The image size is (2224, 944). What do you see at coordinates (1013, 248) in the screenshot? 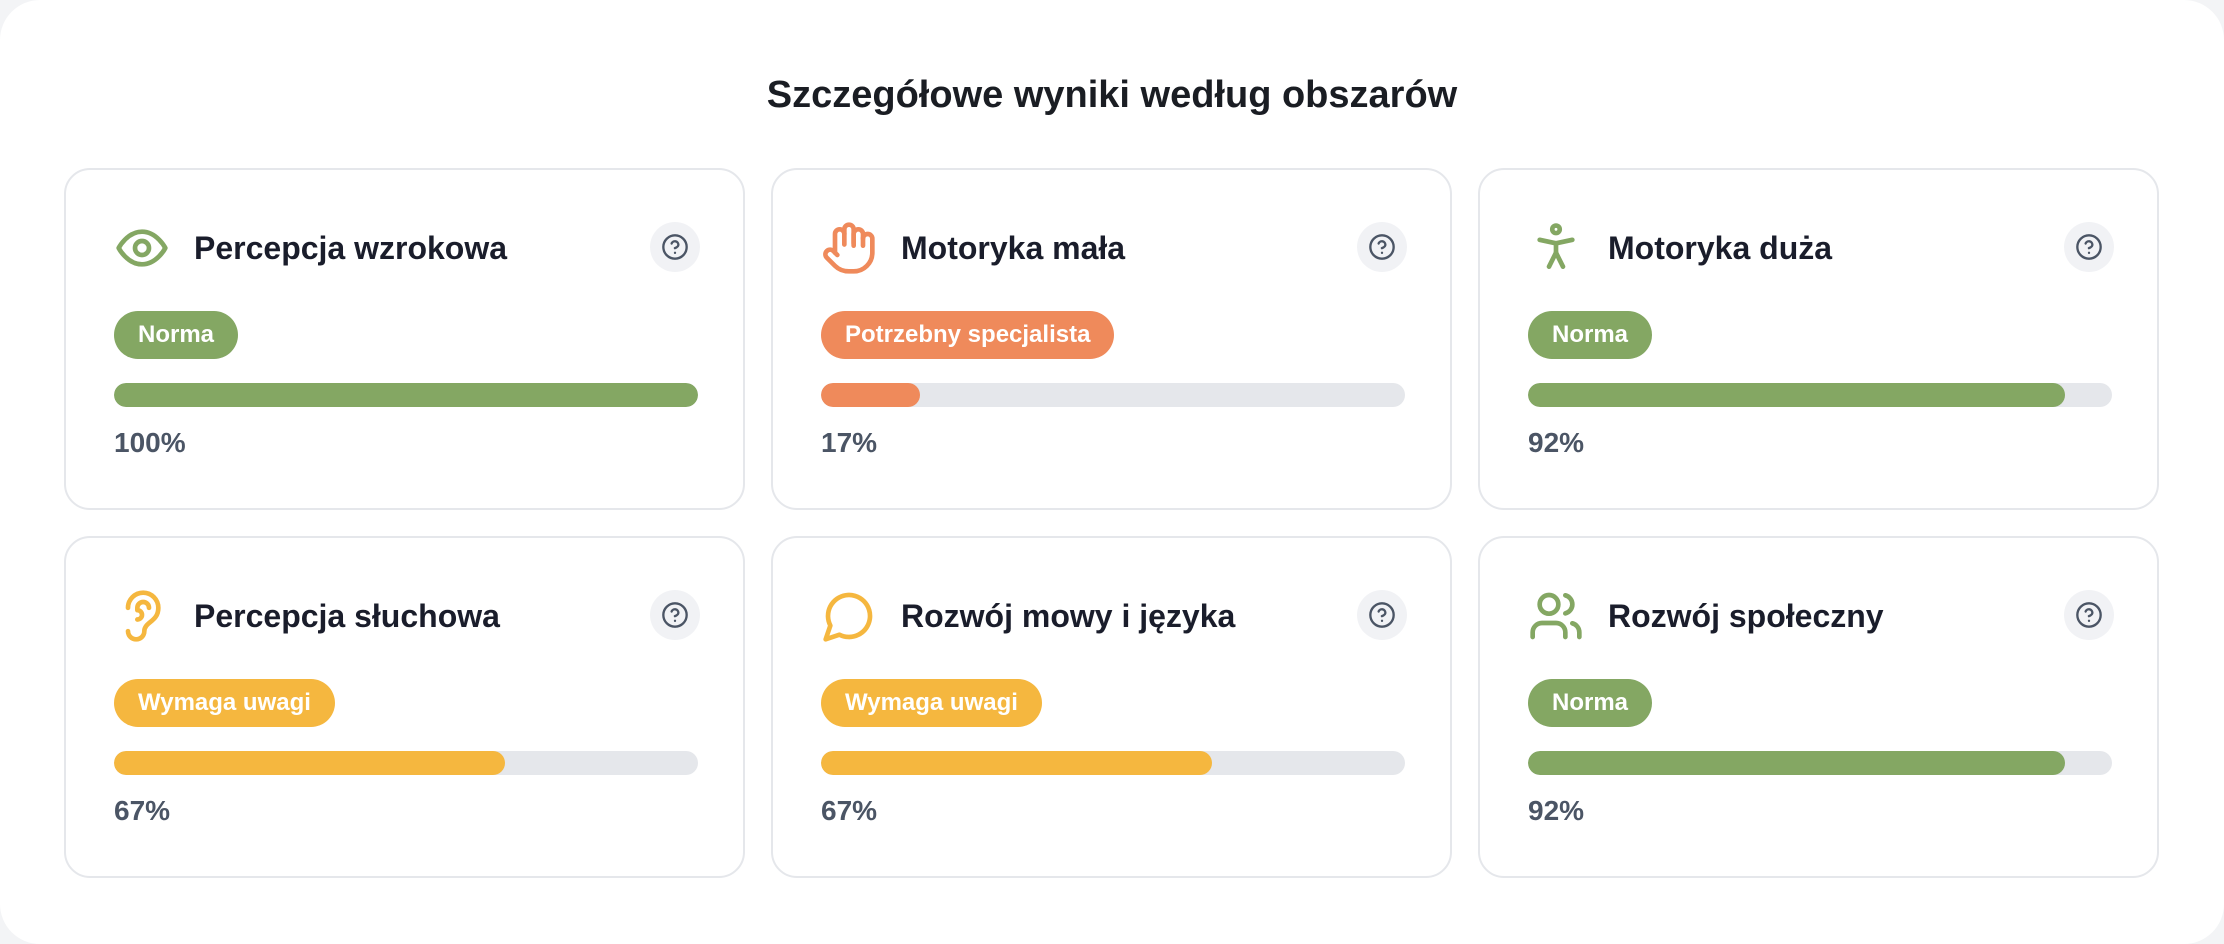
I see `card-title: Motoryka mała` at bounding box center [1013, 248].